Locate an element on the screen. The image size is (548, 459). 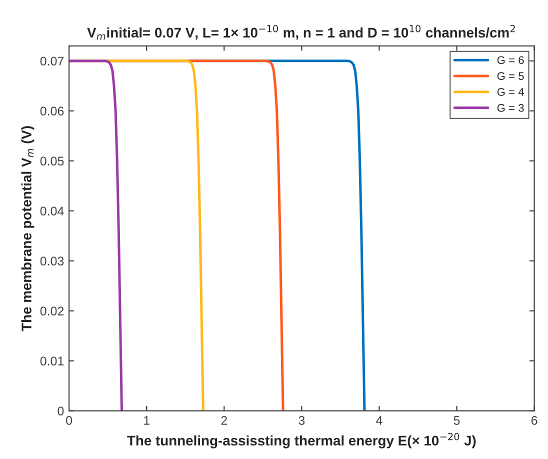
legend-label: G = 4 is located at coordinates (510, 92).